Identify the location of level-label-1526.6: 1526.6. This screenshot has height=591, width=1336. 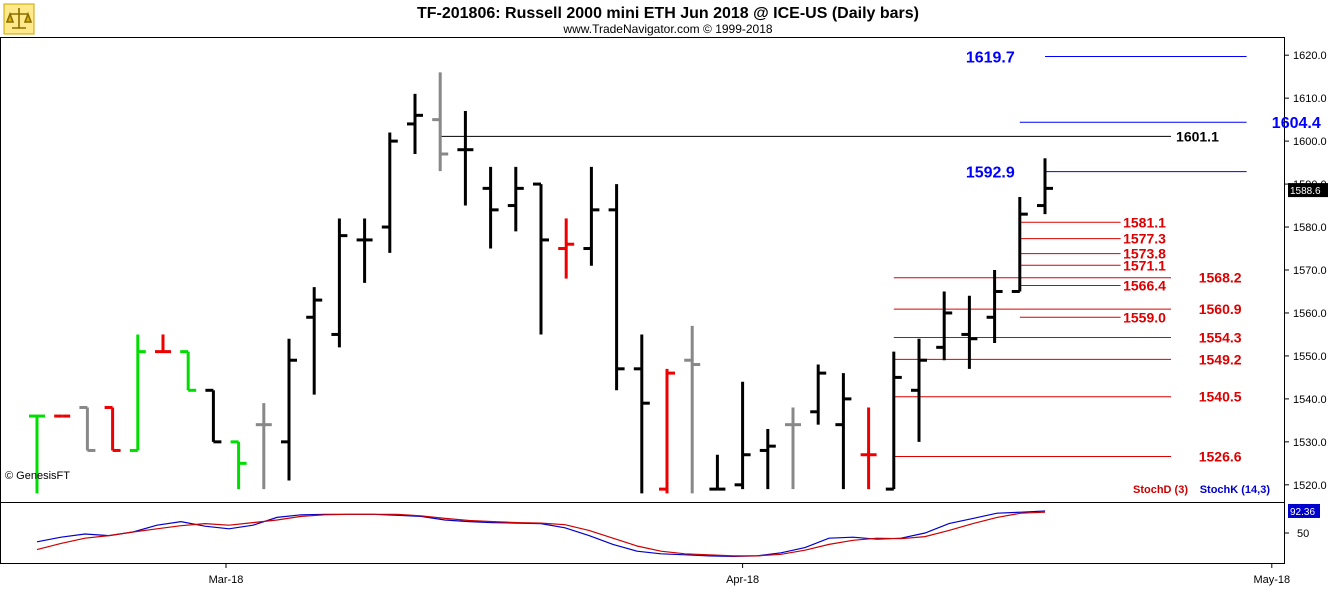
(1220, 456).